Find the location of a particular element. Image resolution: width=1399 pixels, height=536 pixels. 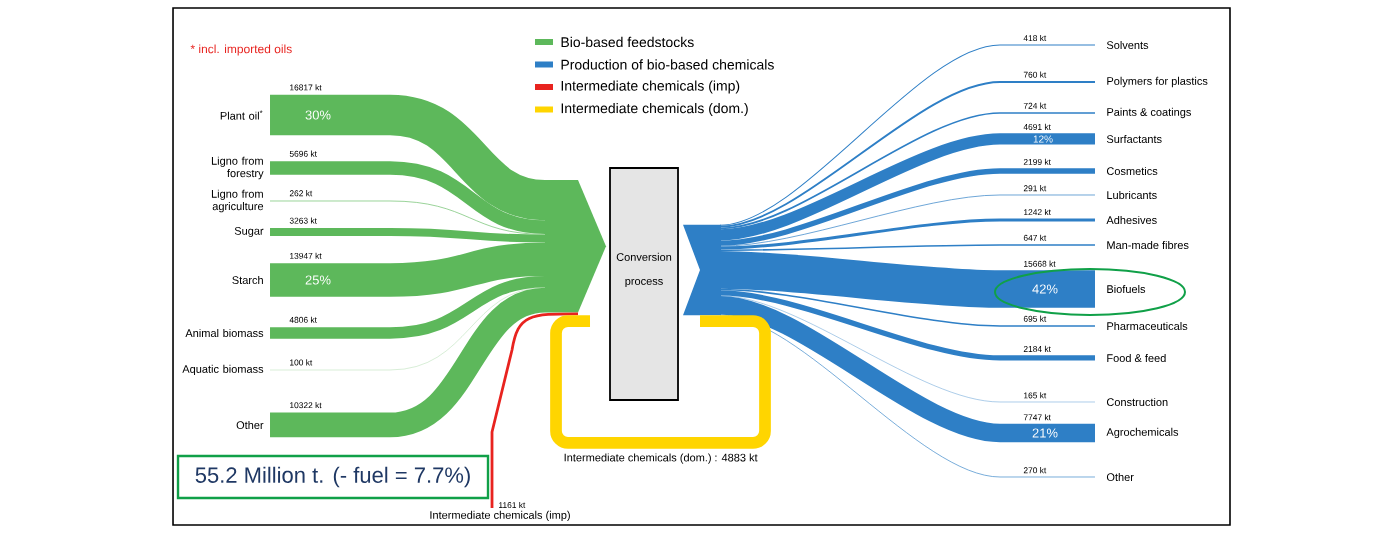

category-label: Biofuels is located at coordinates (1126, 289).